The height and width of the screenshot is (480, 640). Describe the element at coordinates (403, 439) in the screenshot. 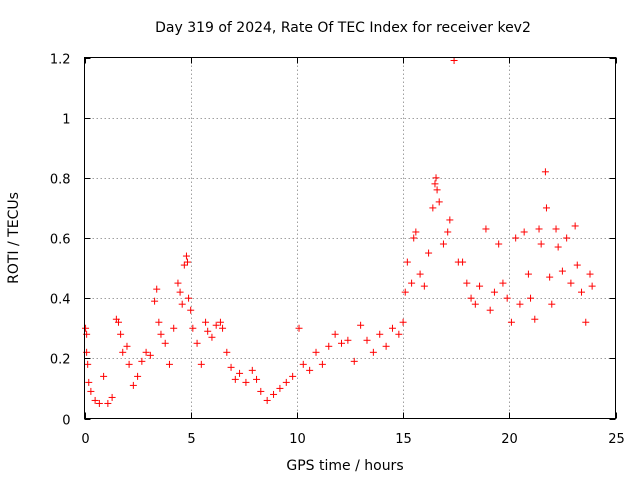

I see `x-tick-label: 15` at that location.